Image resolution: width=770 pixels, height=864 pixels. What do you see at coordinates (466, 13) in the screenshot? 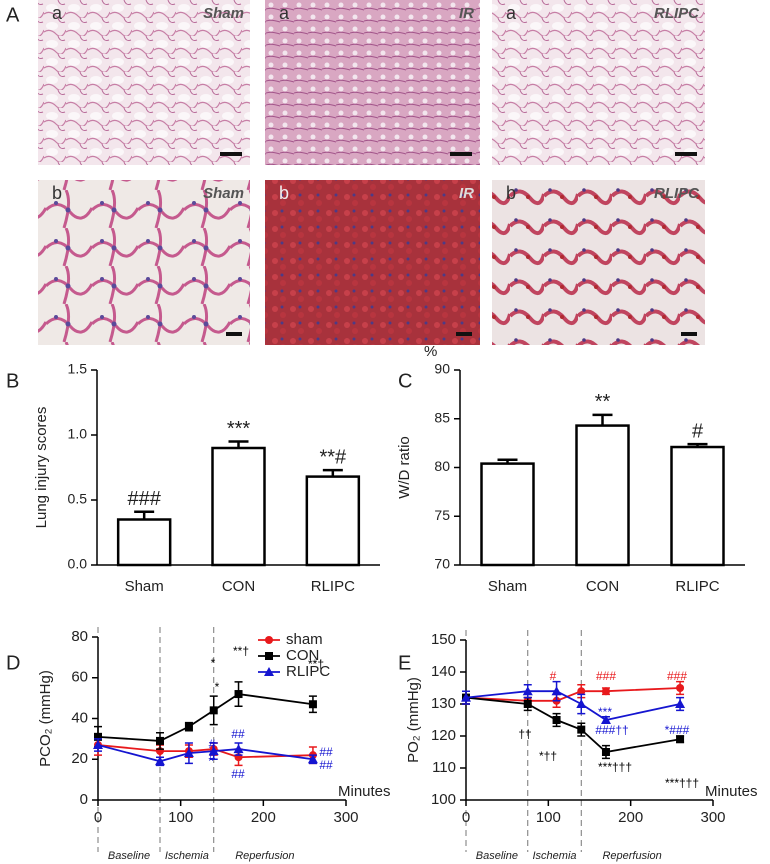
I see `image-group-label: IR` at bounding box center [466, 13].